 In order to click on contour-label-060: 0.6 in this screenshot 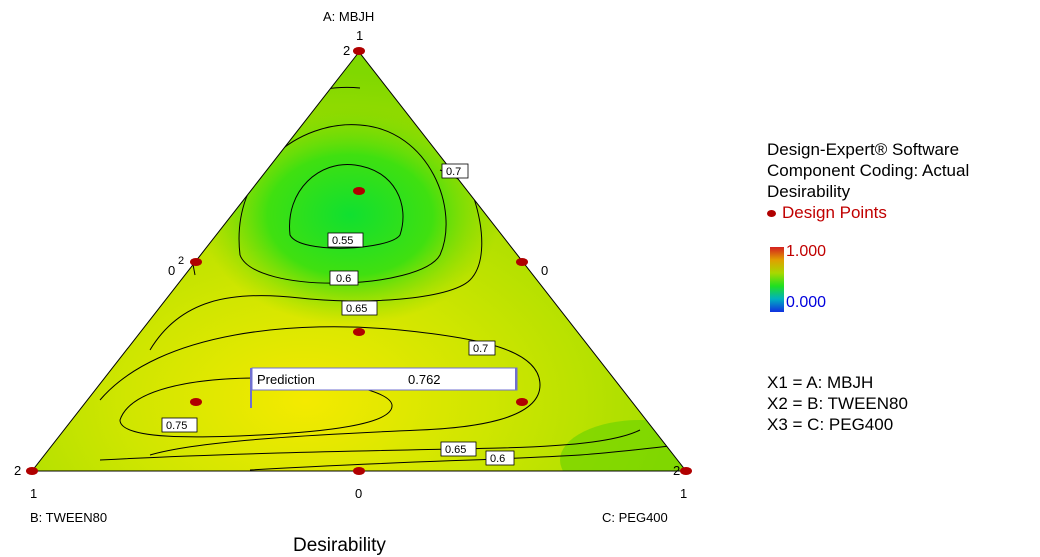, I will do `click(344, 278)`.